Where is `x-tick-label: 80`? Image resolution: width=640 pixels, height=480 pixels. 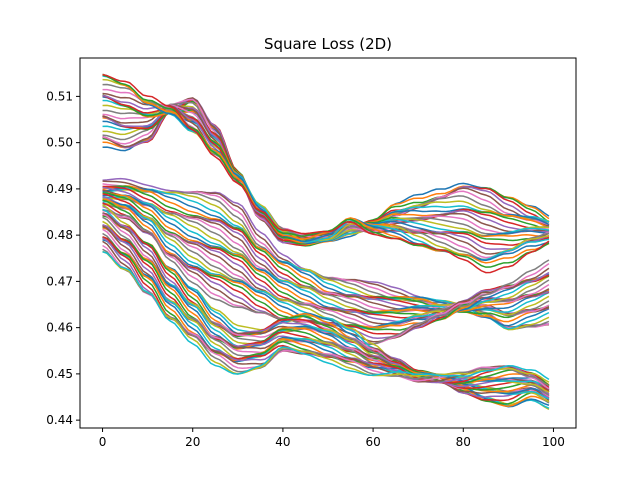 x-tick-label: 80 is located at coordinates (463, 442).